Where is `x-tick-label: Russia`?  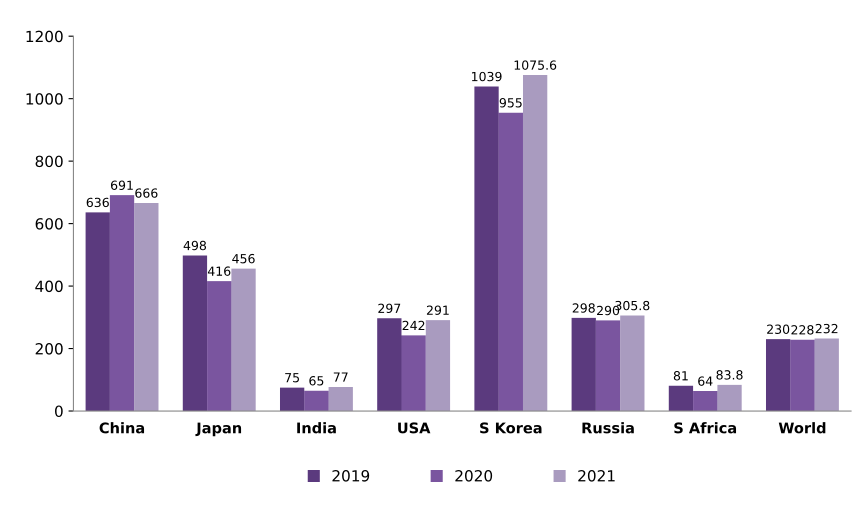
x-tick-label: Russia is located at coordinates (608, 428).